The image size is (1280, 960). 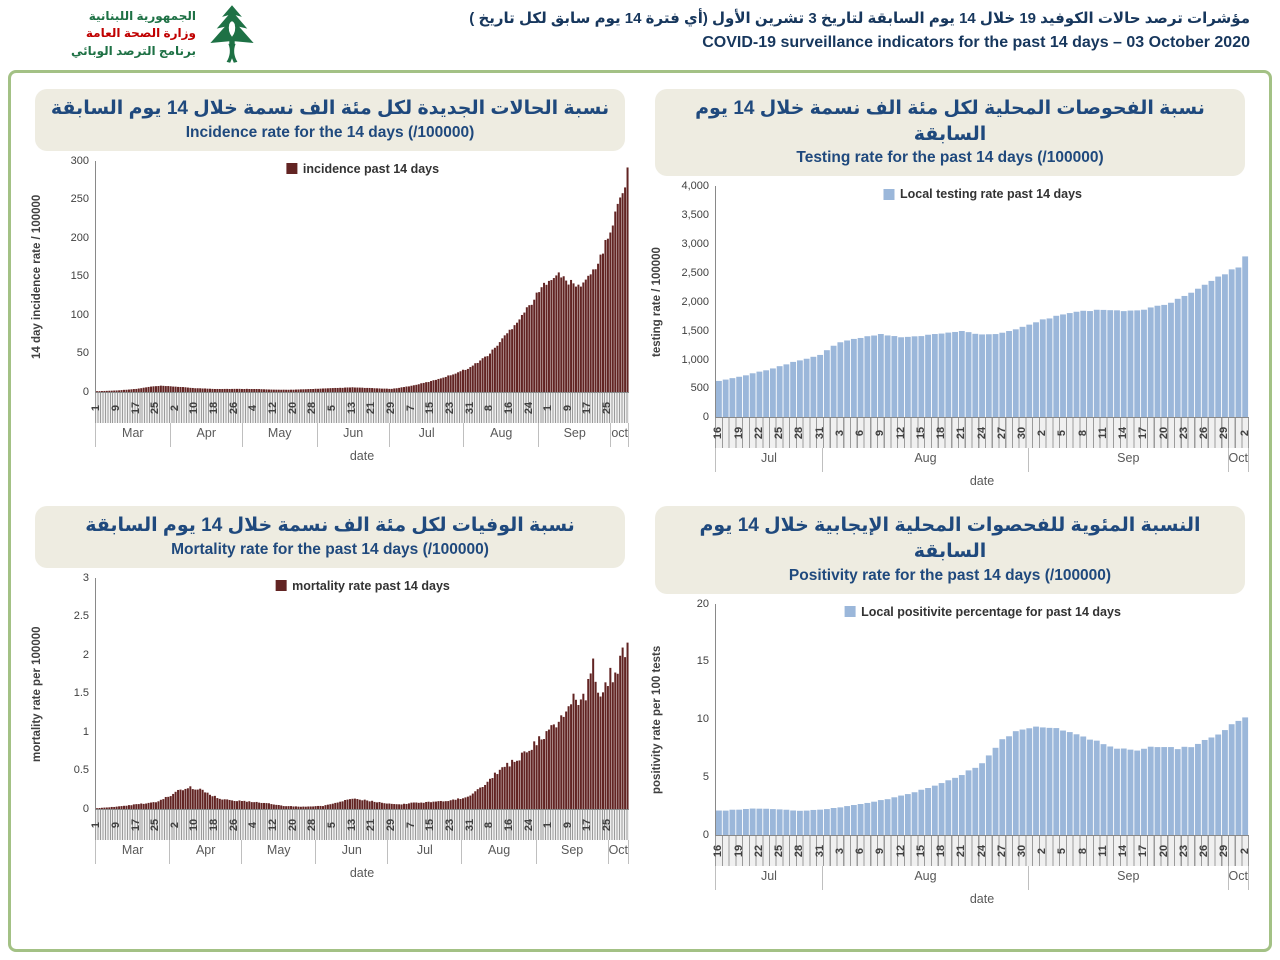 I want to click on y-axis-title: mortality rate per 100000, so click(x=37, y=694).